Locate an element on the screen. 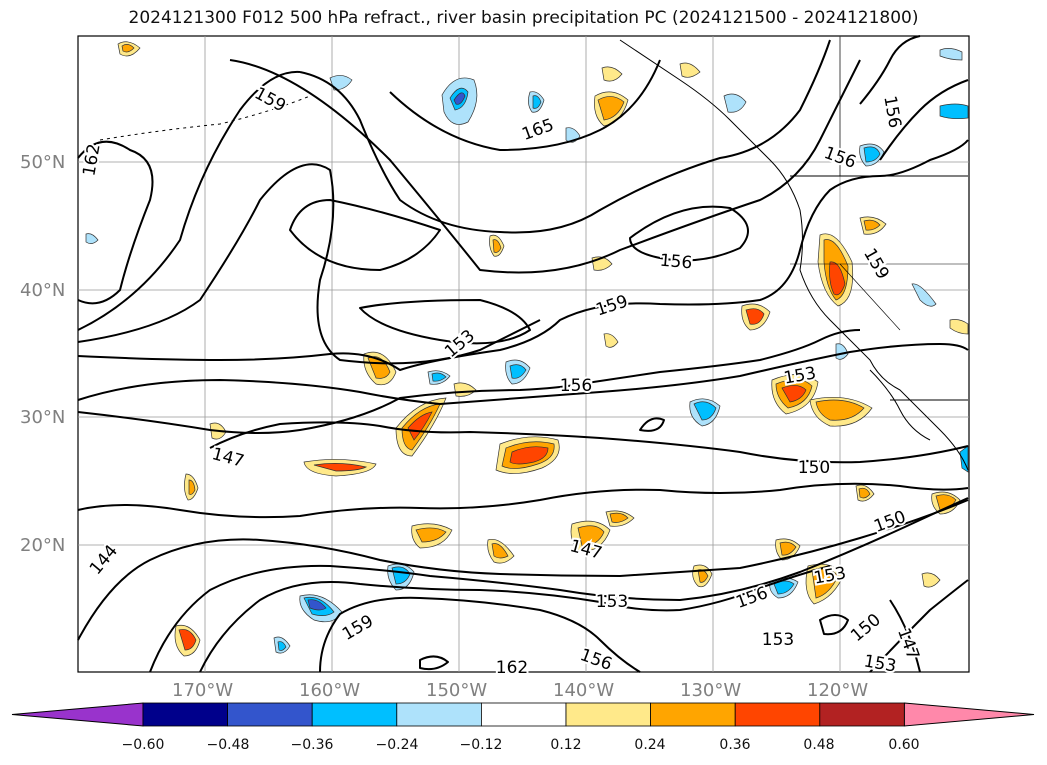 The image size is (1047, 765). lon-tick-label: 120°W is located at coordinates (838, 690).